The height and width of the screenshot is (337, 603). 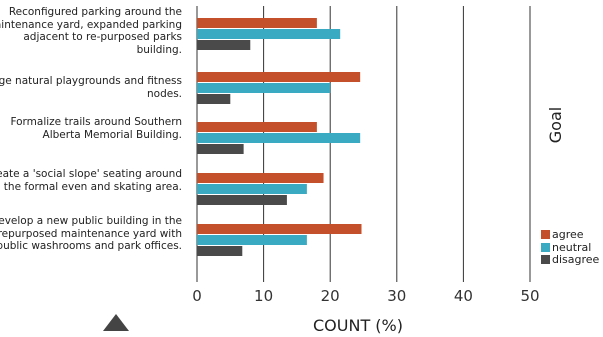 What do you see at coordinates (545, 259) in the screenshot?
I see `legend-swatch-disagree` at bounding box center [545, 259].